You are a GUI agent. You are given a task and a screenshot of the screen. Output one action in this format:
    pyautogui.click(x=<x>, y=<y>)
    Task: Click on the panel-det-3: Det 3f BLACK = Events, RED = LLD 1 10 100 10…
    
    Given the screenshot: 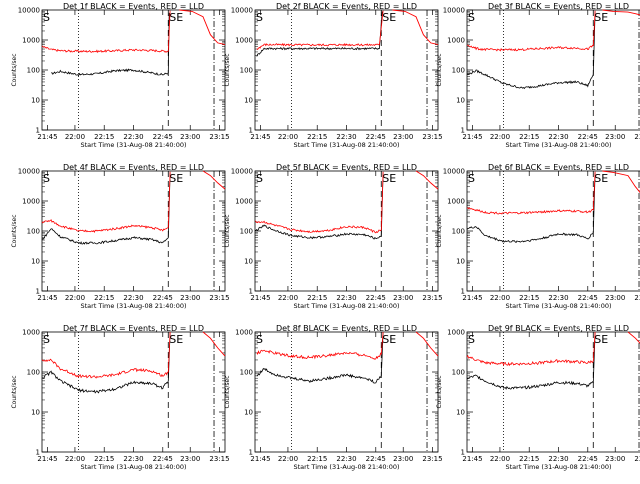 What is the action you would take?
    pyautogui.click(x=538, y=75)
    